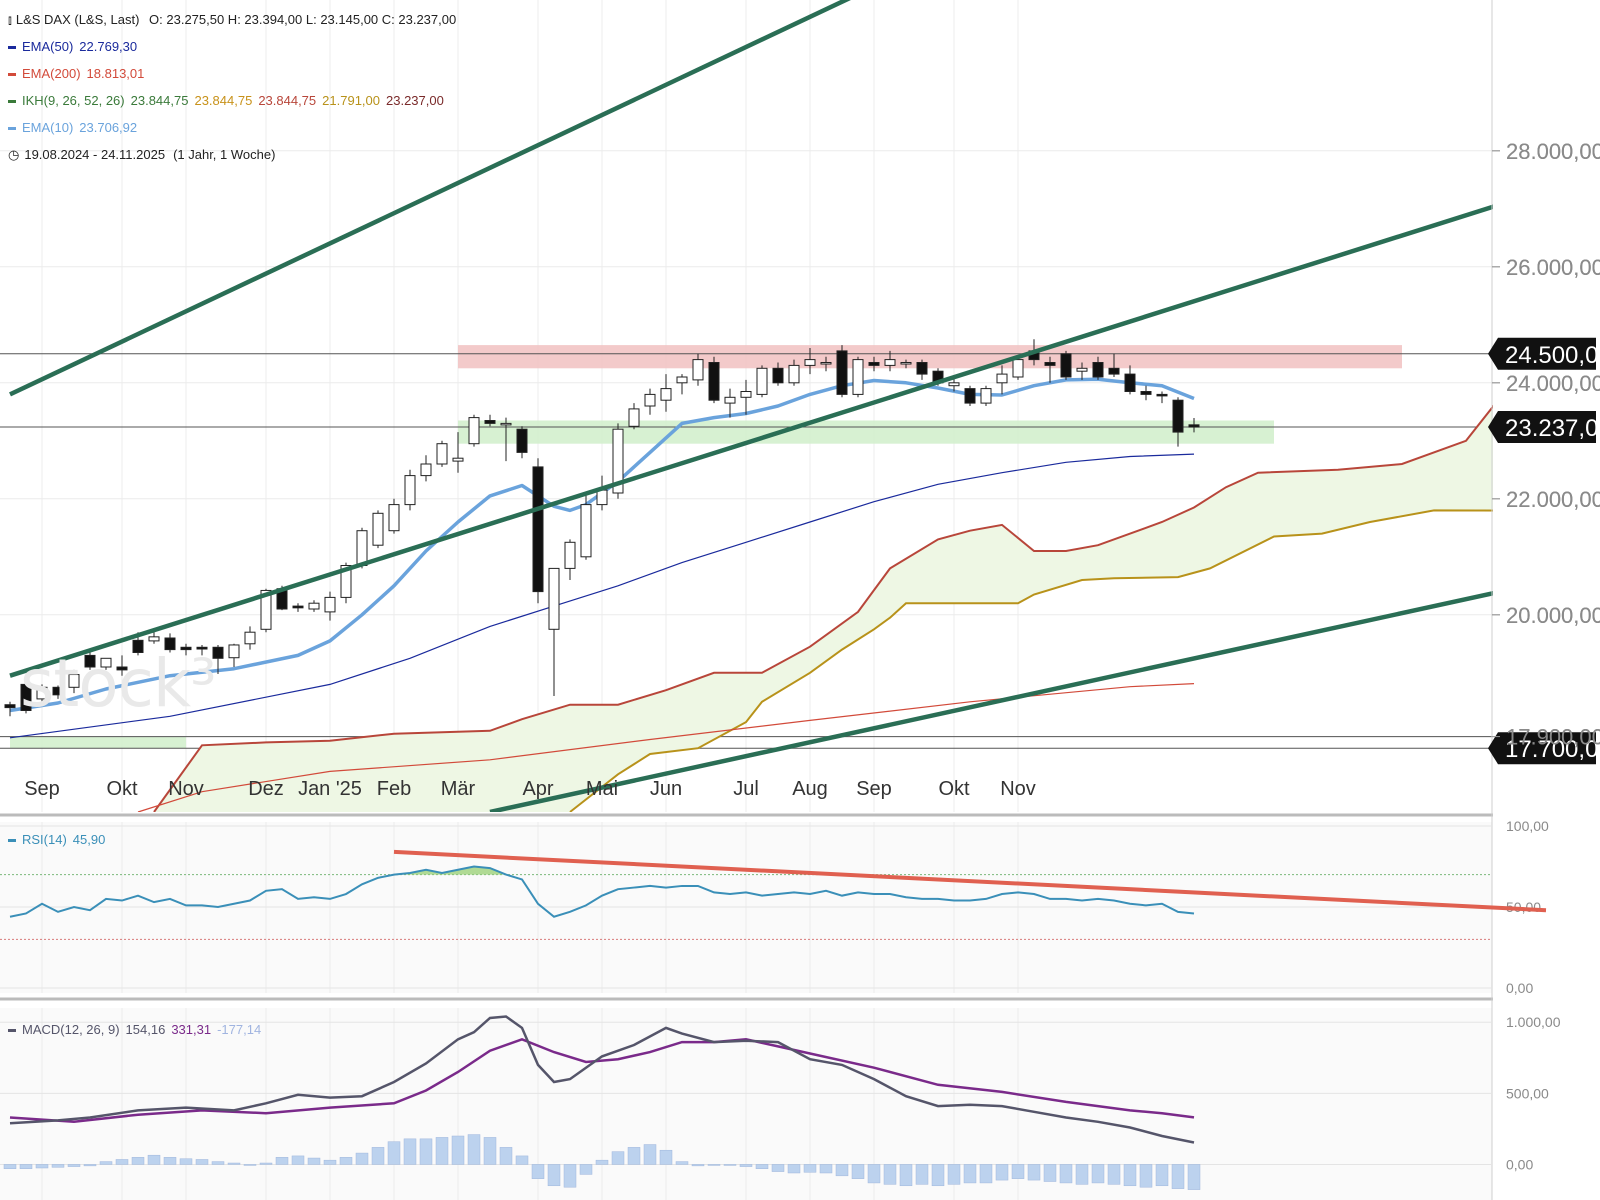 The height and width of the screenshot is (1200, 1600). What do you see at coordinates (1002, 700) in the screenshot?
I see `trend-channel-line` at bounding box center [1002, 700].